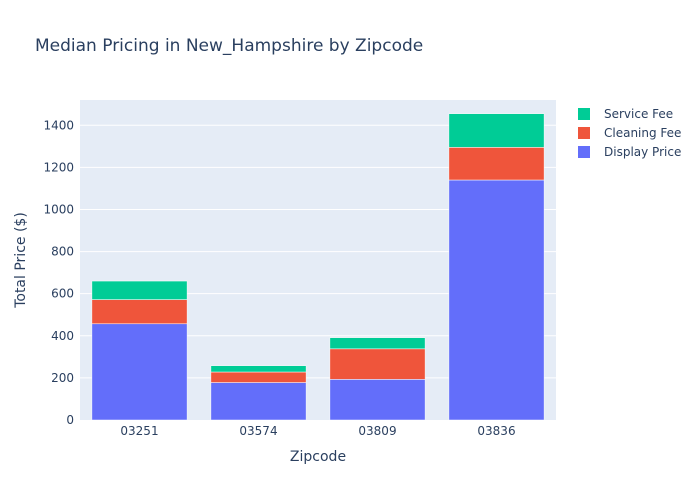 This screenshot has width=700, height=500. What do you see at coordinates (58, 272) in the screenshot?
I see `y-tick-labels: 0 200 400 600 800 1000 1200 1400` at bounding box center [58, 272].